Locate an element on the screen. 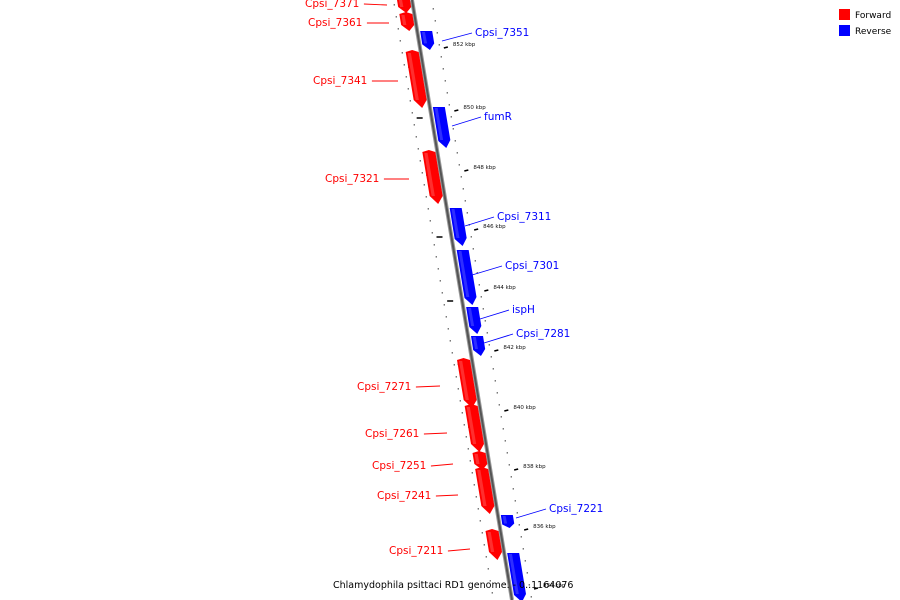  gene-label: fumR is located at coordinates (498, 117).